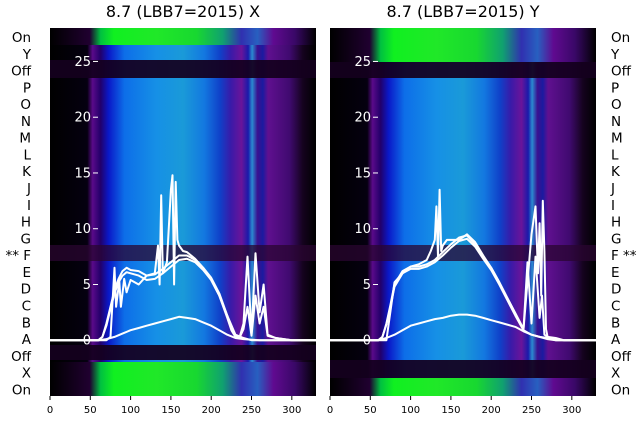  What do you see at coordinates (26, 374) in the screenshot?
I see `left-row-label: X` at bounding box center [26, 374].